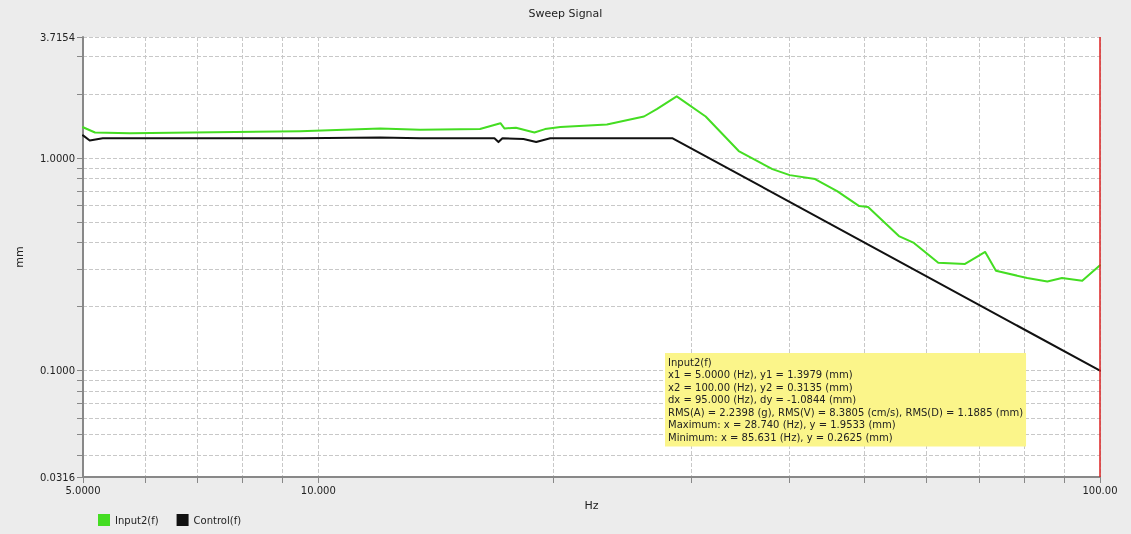  Describe the element at coordinates (57, 158) in the screenshot. I see `y-tick-label: 1.0000` at that location.